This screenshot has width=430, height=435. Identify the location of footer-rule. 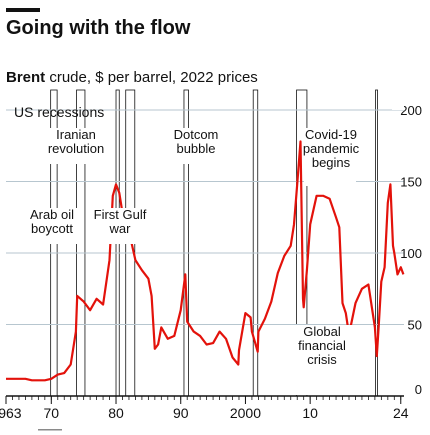
(50, 430).